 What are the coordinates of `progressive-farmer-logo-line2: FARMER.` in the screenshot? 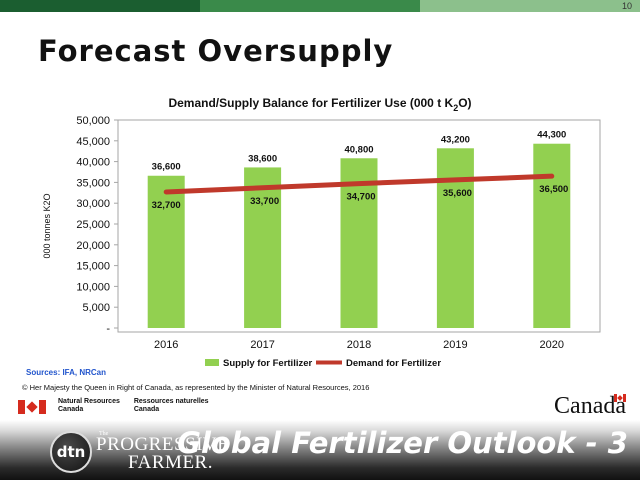 It's located at (170, 462).